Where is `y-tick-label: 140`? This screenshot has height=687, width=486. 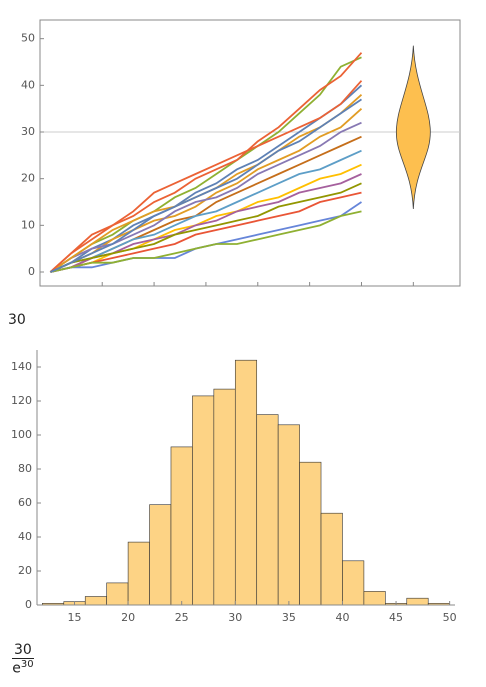 y-tick-label: 140 is located at coordinates (21, 366).